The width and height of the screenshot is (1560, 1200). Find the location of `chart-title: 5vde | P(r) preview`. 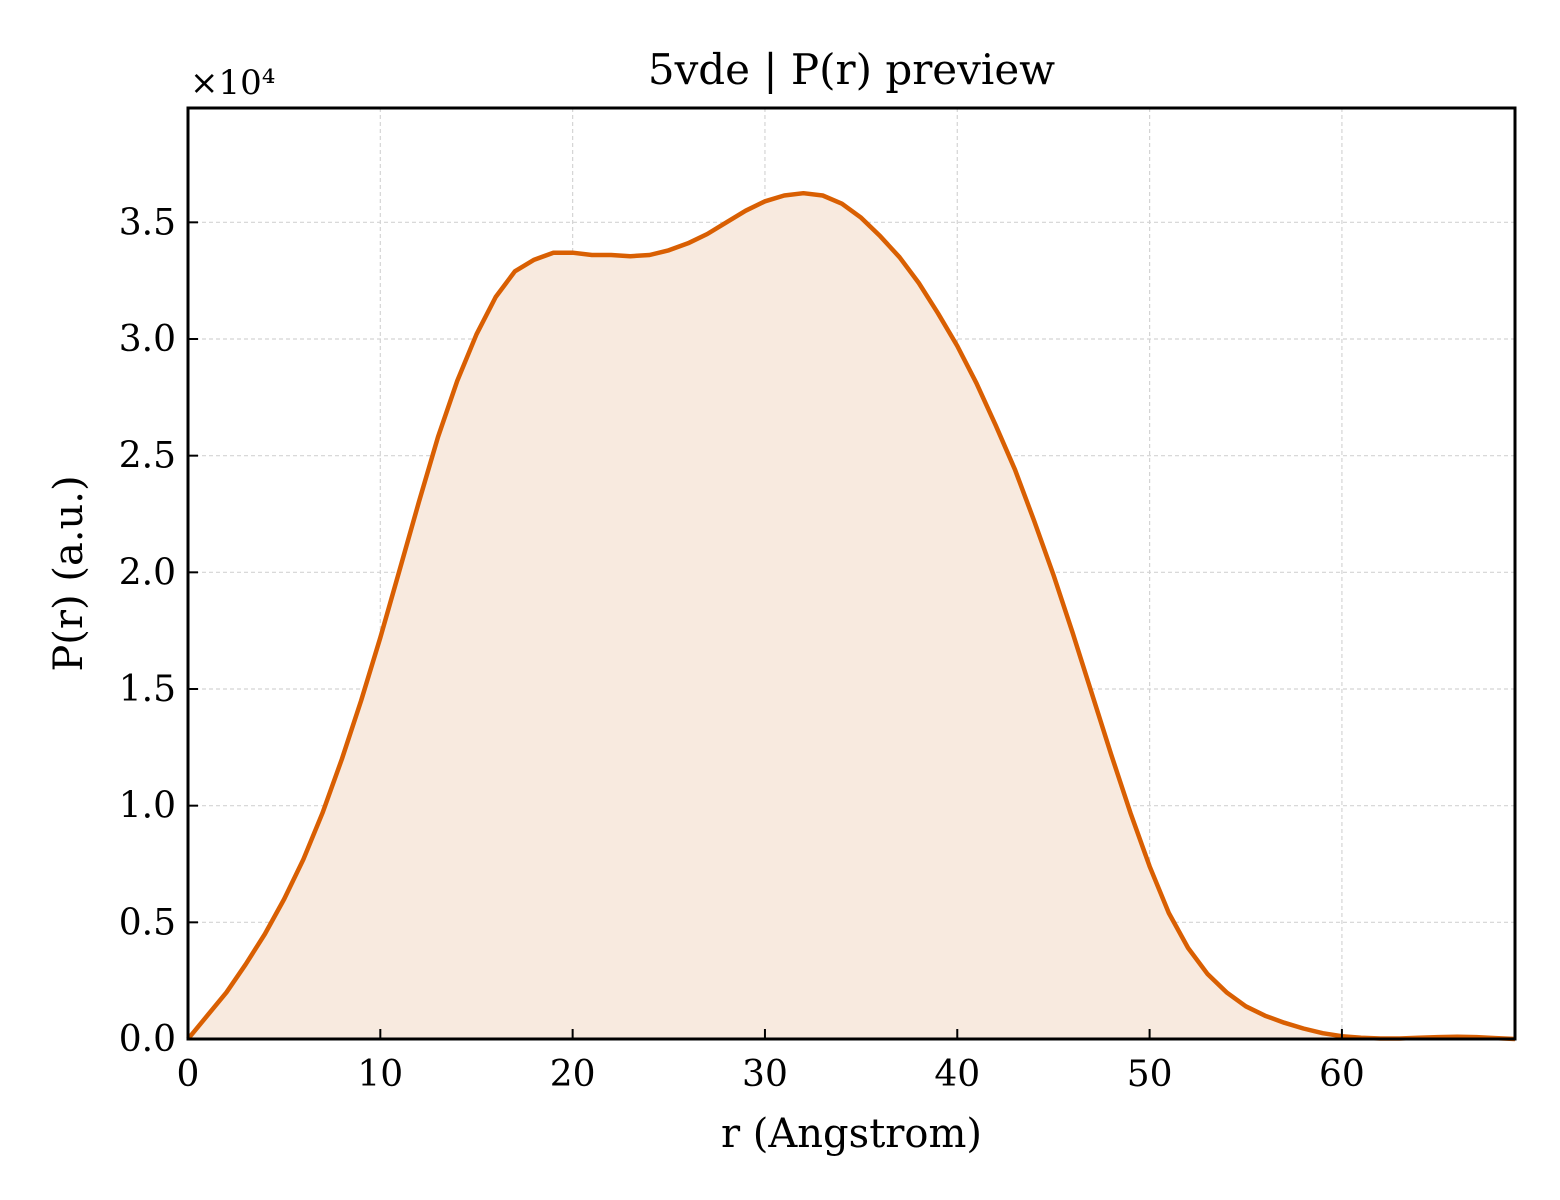

chart-title: 5vde | P(r) preview is located at coordinates (851, 69).